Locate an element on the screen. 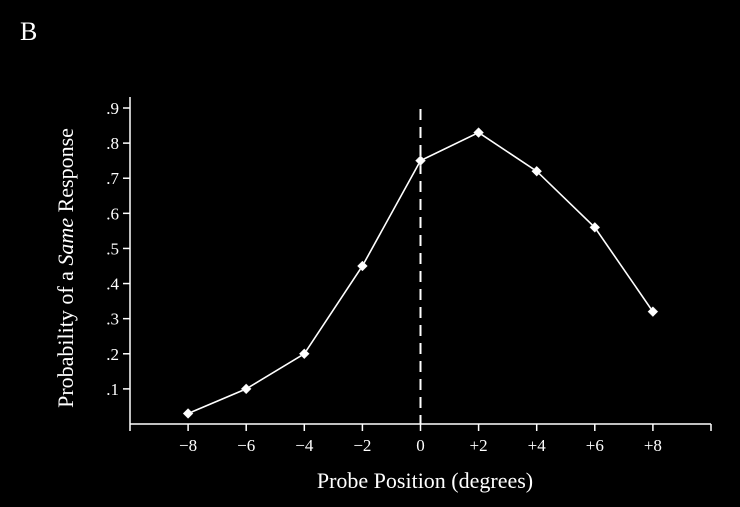  y-axis-label: Probability of a Same Response is located at coordinates (65, 268).